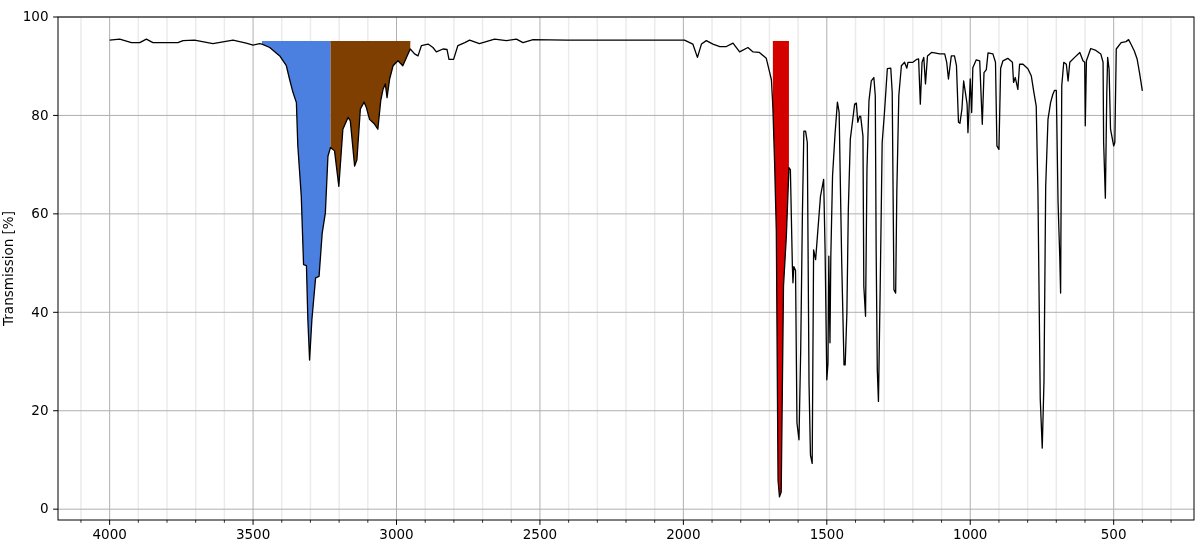 The image size is (1197, 551). I want to click on x-tick-label: 2500, so click(540, 533).